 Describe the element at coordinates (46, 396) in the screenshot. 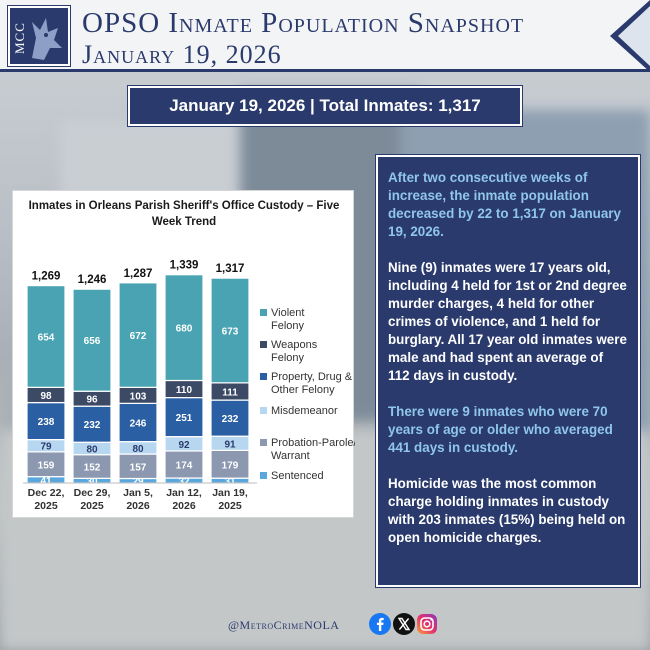

I see `data-label: 98` at that location.